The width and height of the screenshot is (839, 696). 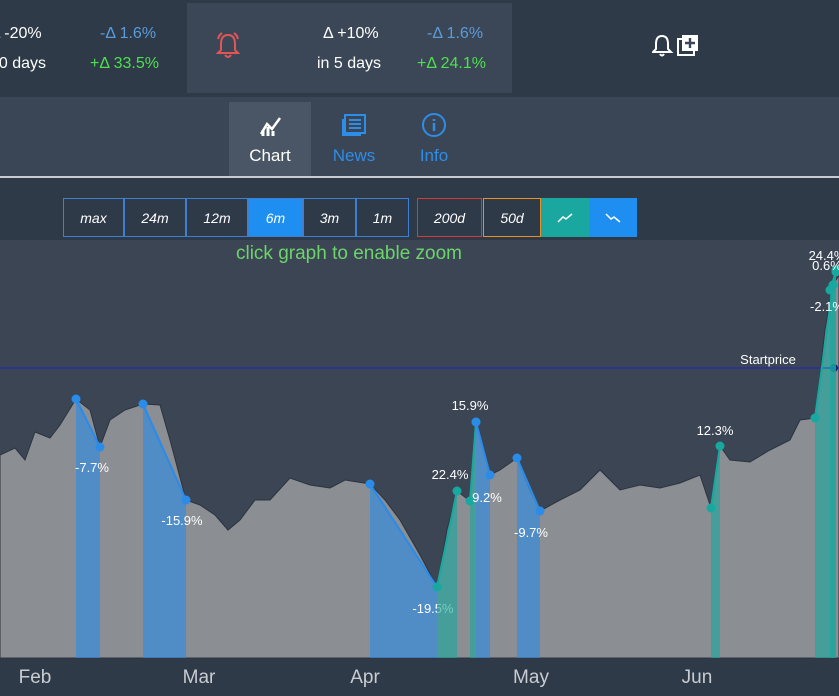 What do you see at coordinates (677, 46) in the screenshot?
I see `add-alert-icon` at bounding box center [677, 46].